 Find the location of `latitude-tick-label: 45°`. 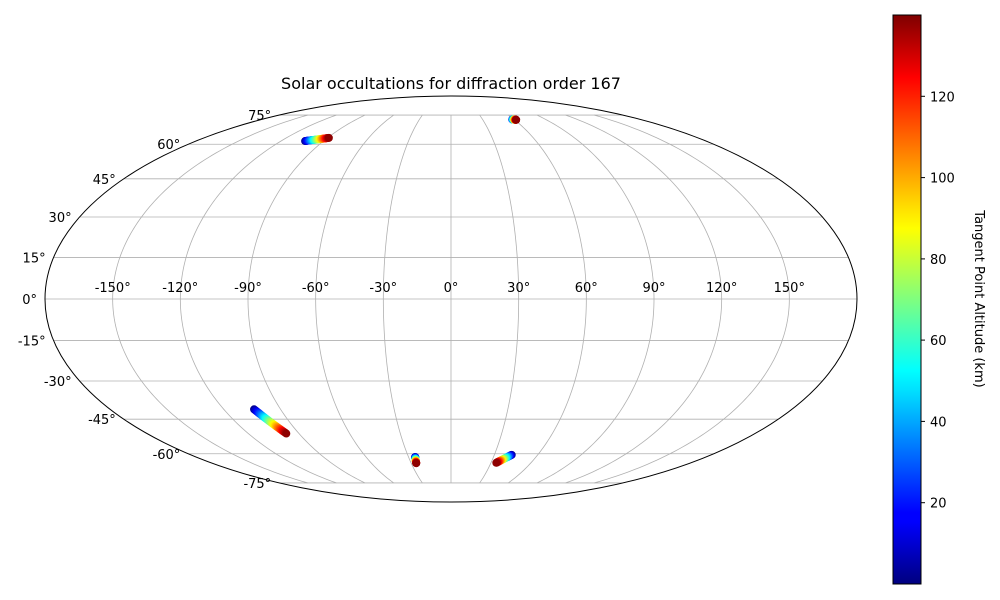

latitude-tick-label: 45° is located at coordinates (104, 180).